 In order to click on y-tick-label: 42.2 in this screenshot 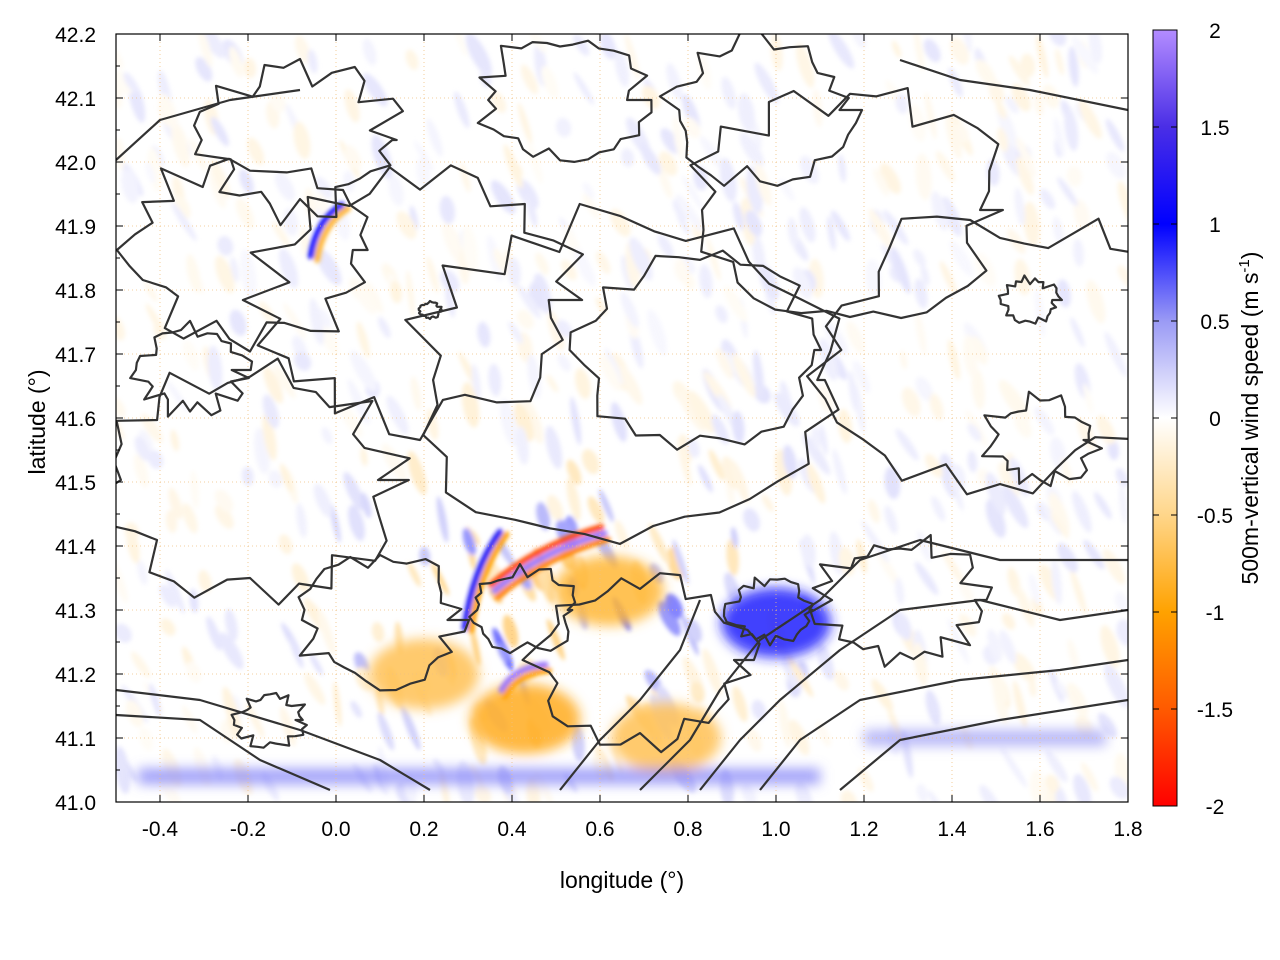, I will do `click(75, 35)`.